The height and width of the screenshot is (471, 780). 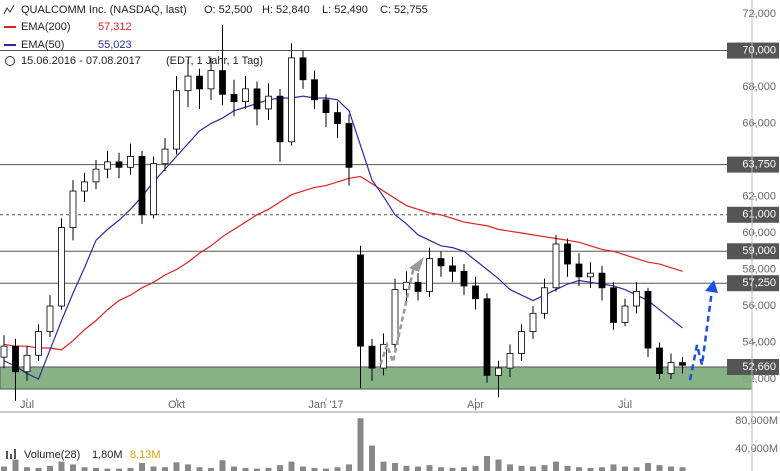 I want to click on volume-icon, so click(x=15, y=454).